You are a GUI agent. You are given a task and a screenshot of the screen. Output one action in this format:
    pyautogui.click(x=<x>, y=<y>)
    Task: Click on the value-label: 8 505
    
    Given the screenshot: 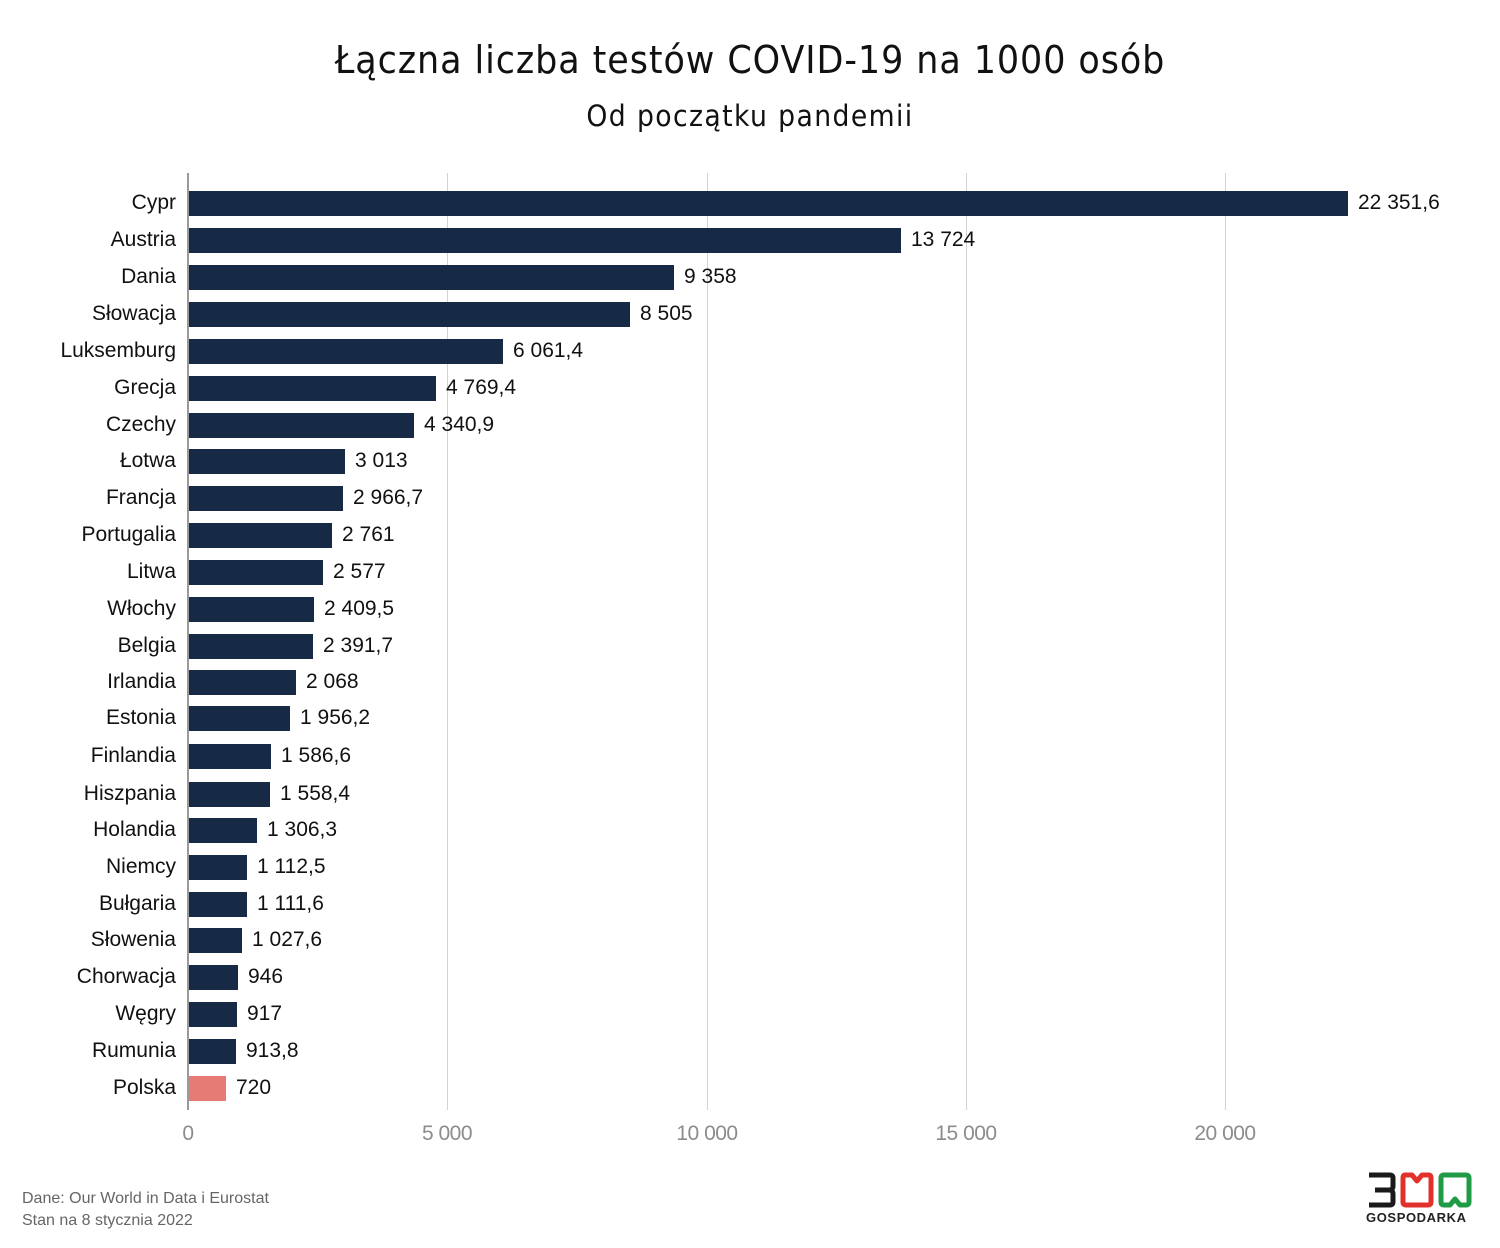 What is the action you would take?
    pyautogui.click(x=666, y=313)
    